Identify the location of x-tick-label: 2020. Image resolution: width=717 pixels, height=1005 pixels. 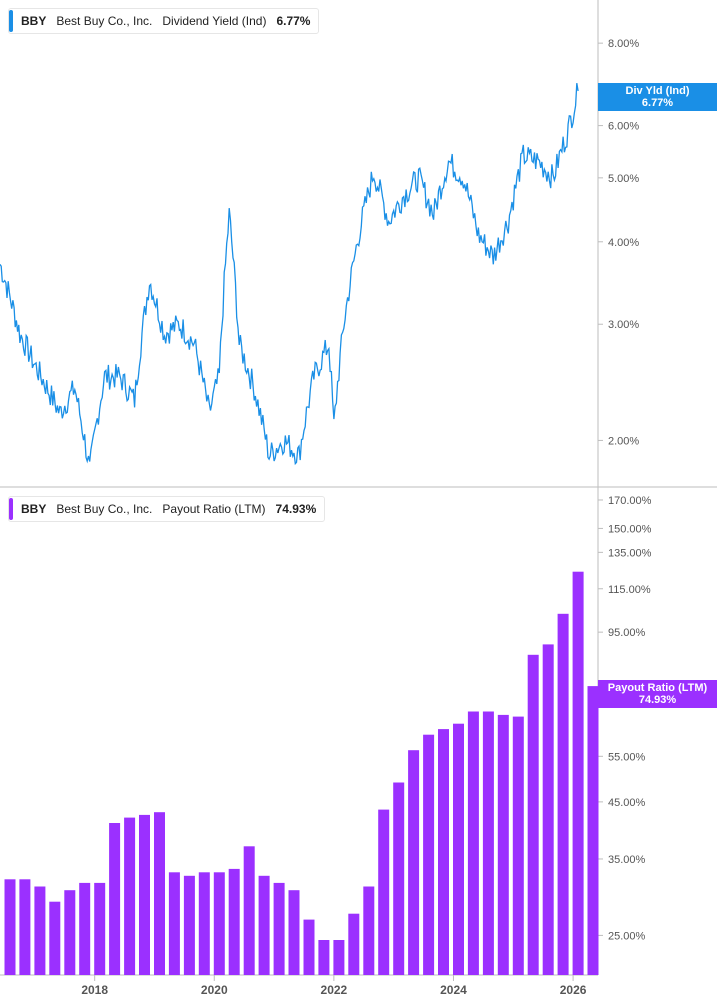
(214, 990).